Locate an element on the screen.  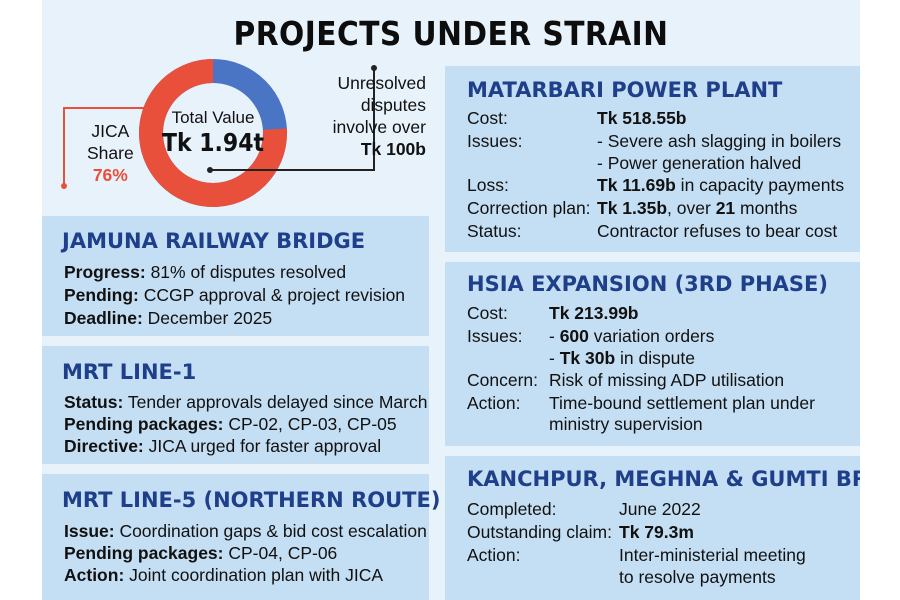
issue-item: - 600 variation orders is located at coordinates (632, 336).